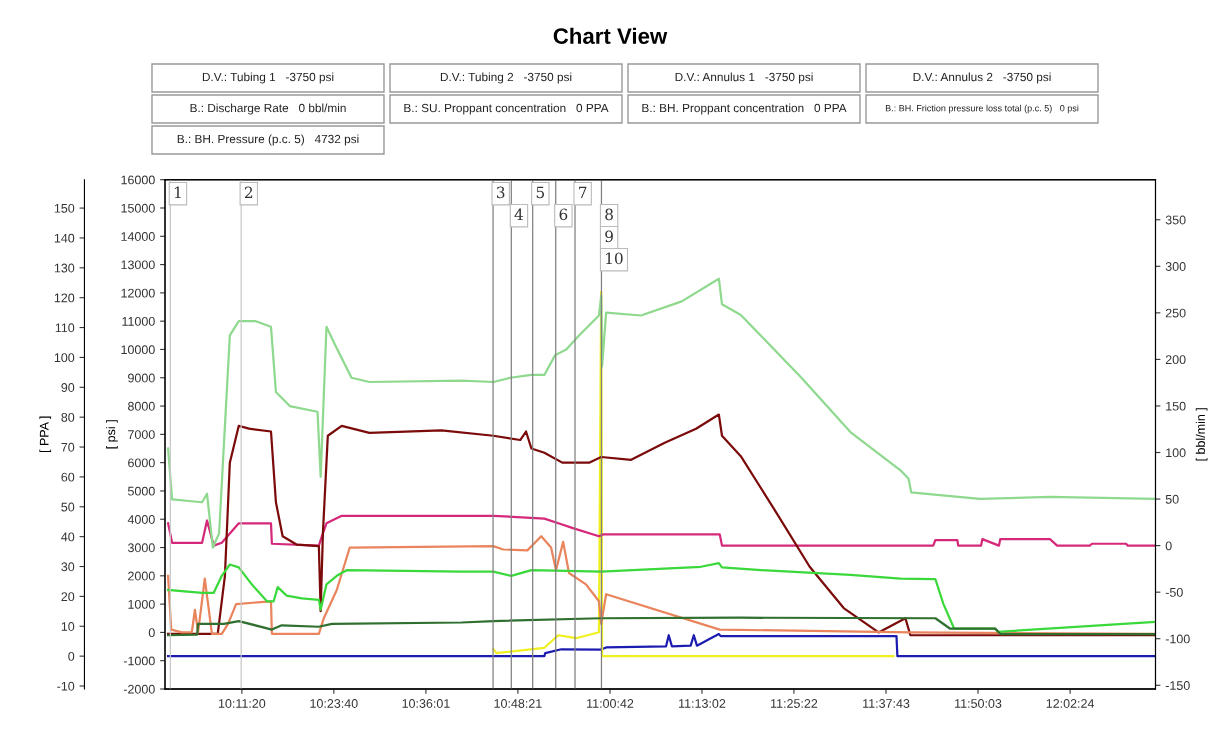 The image size is (1220, 747). I want to click on annotation: 5, so click(540, 192).